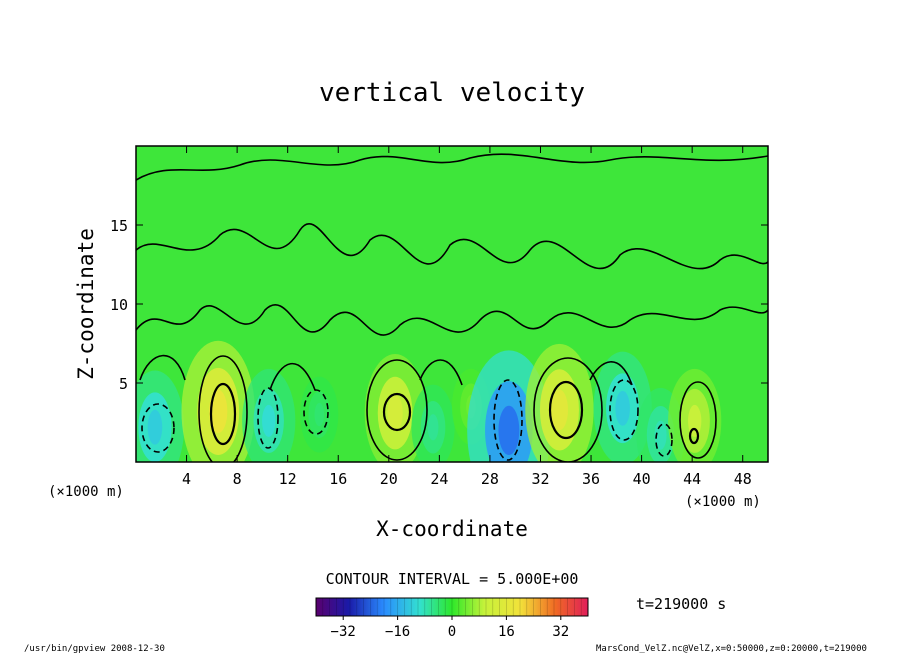 The image size is (904, 654). What do you see at coordinates (86, 304) in the screenshot?
I see `y-axis-label: Z-coordinate` at bounding box center [86, 304].